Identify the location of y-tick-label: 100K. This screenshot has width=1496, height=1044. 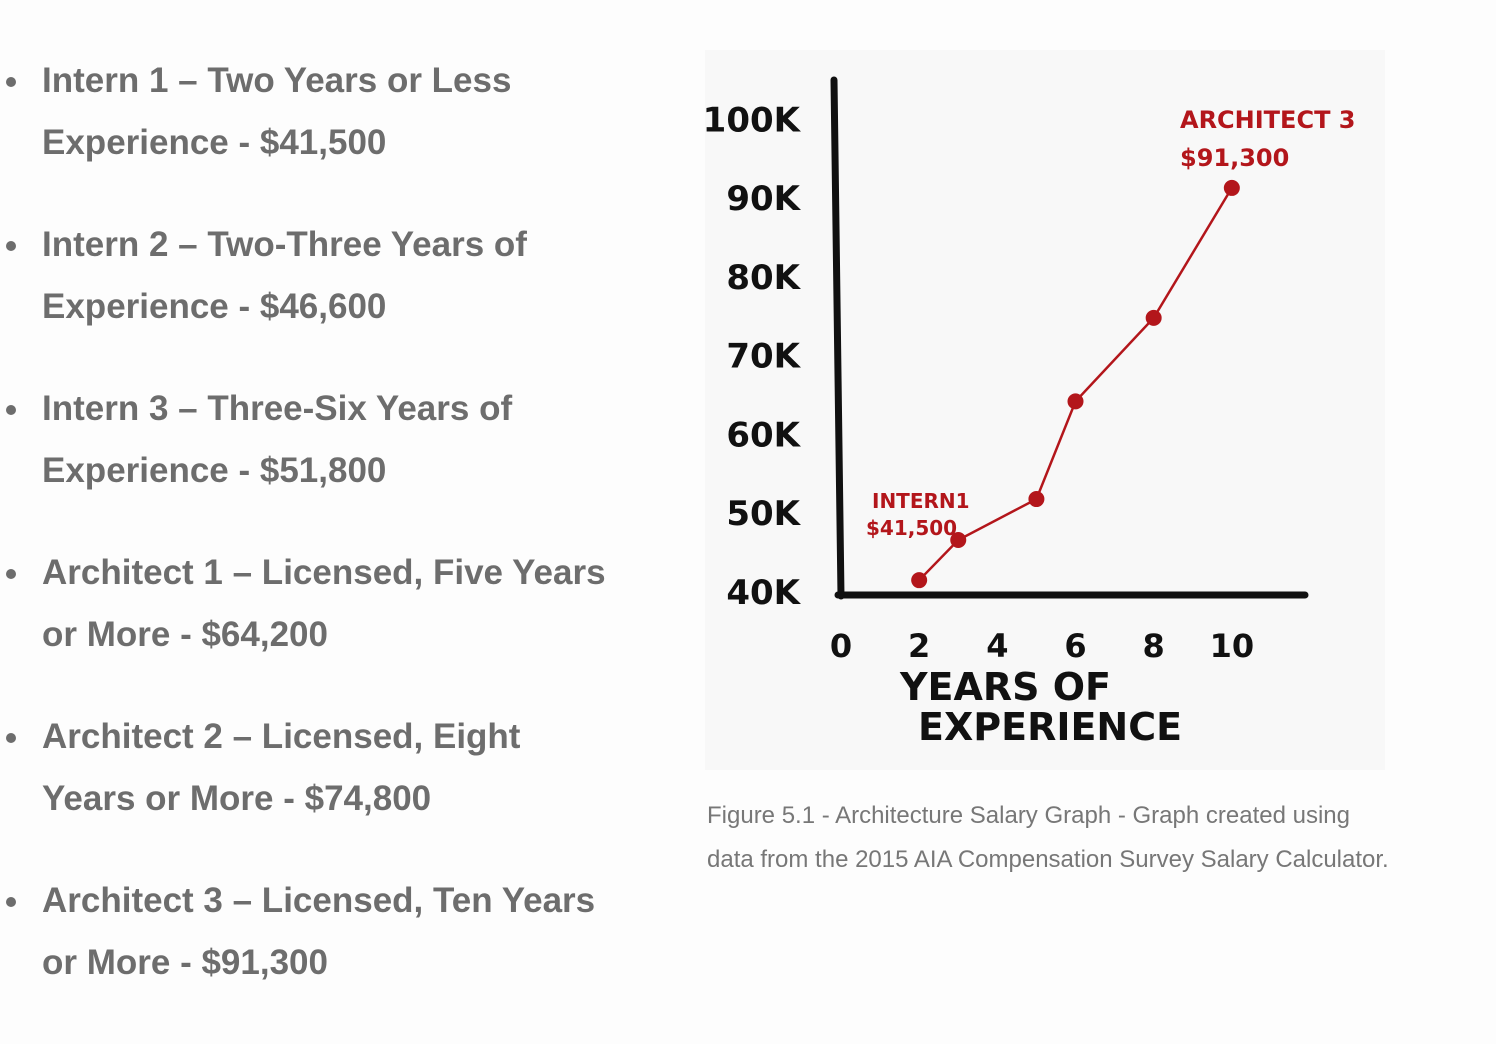
(752, 120).